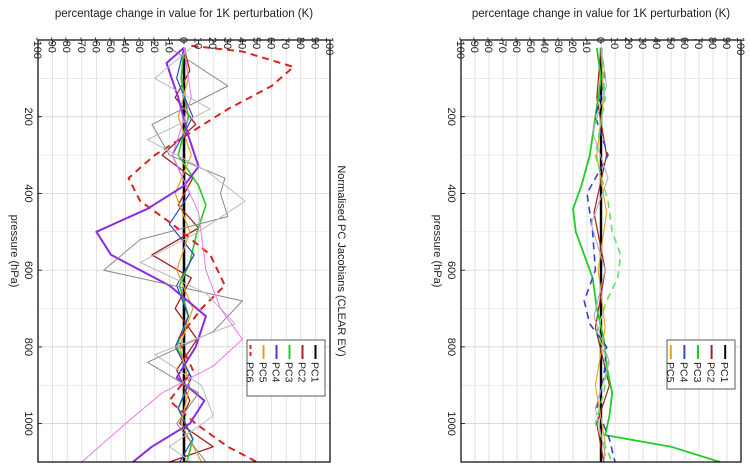  What do you see at coordinates (341, 260) in the screenshot?
I see `side-label: Normalised PC Jacobians (CLEAR EV)` at bounding box center [341, 260].